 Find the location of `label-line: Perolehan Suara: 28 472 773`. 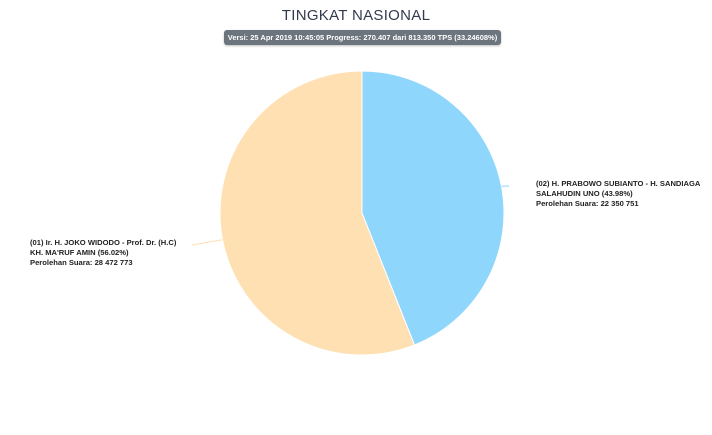

label-line: Perolehan Suara: 28 472 773 is located at coordinates (81, 262).